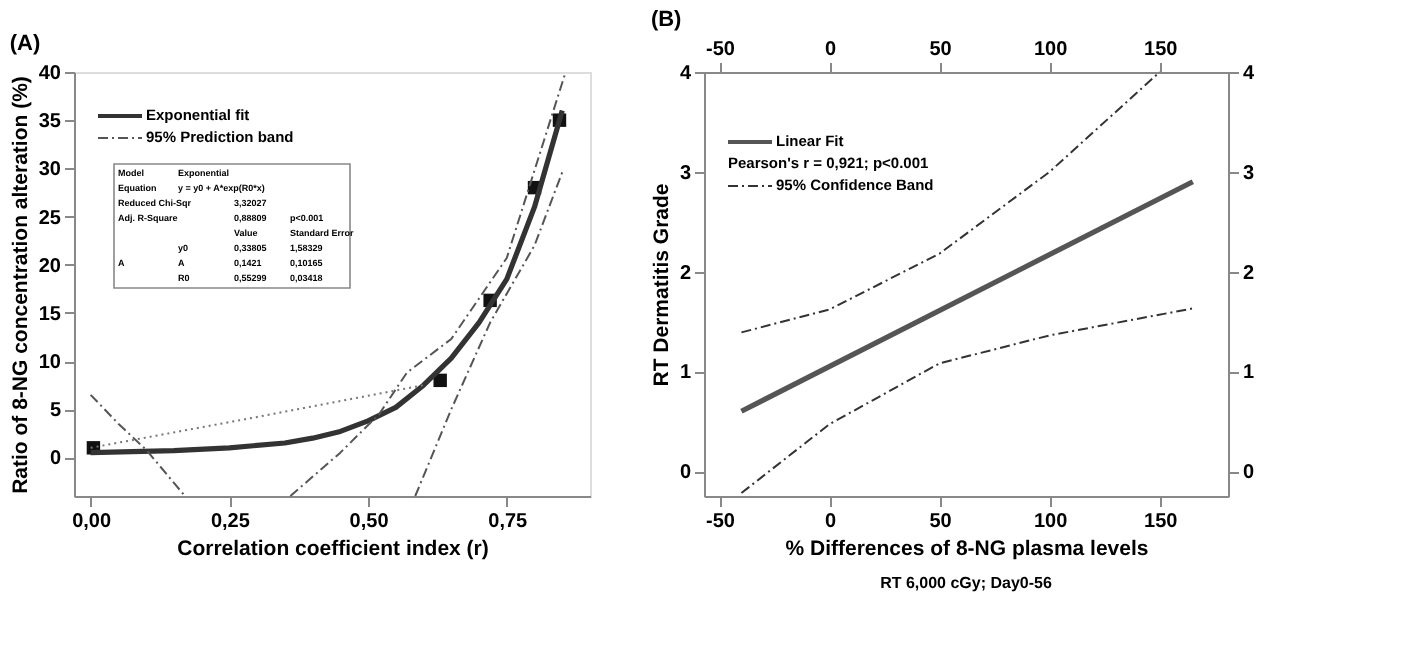 This screenshot has width=1412, height=650. I want to click on x-tick-label: 0,25, so click(230, 522).